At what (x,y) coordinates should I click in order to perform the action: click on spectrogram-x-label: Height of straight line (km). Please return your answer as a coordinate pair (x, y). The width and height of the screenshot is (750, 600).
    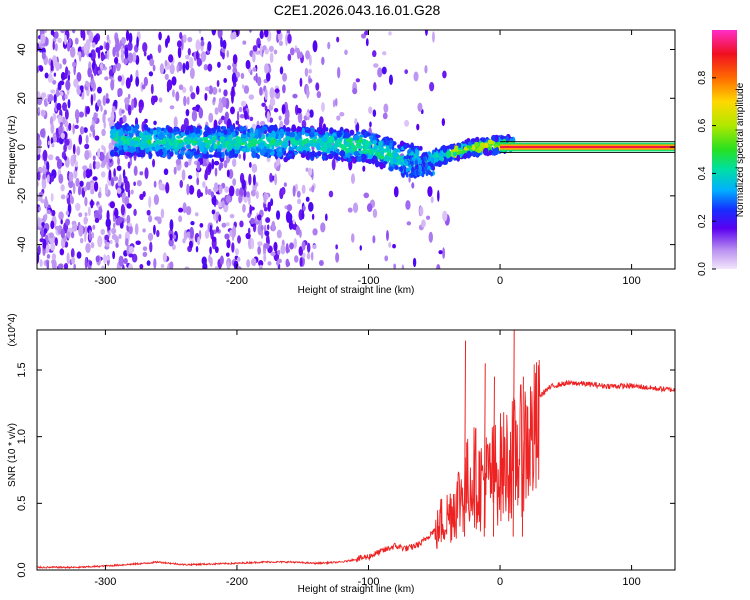
    Looking at the image, I should click on (356, 290).